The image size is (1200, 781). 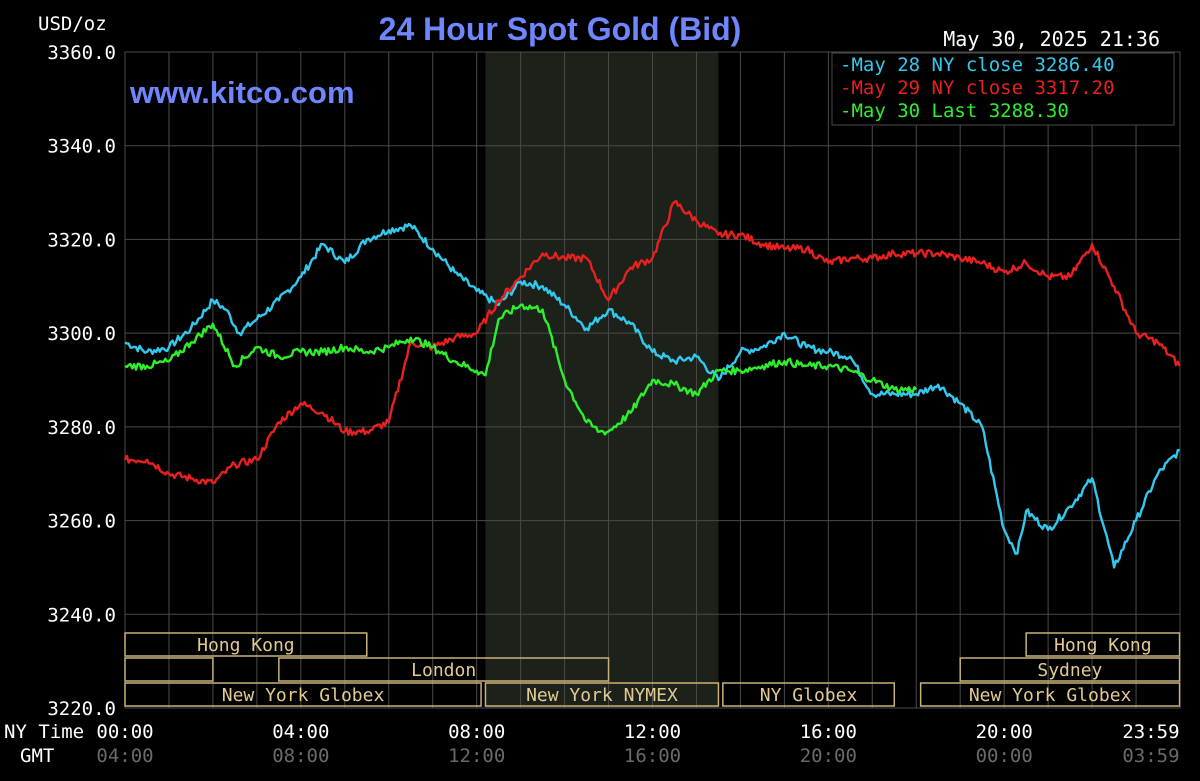 I want to click on x-tick-label-gmt: 20:00, so click(x=828, y=756).